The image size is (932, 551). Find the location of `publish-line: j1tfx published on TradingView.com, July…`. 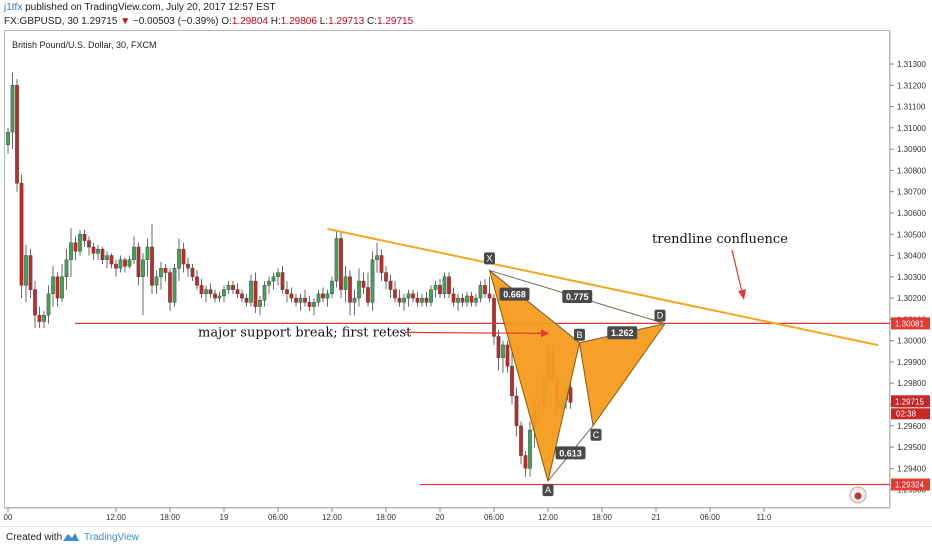

publish-line: j1tfx published on TradingView.com, July… is located at coordinates (140, 7).